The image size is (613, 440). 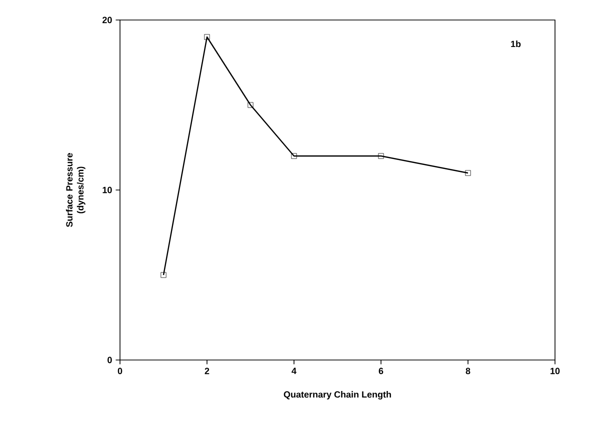 What do you see at coordinates (207, 371) in the screenshot?
I see `x-tick-label: 2` at bounding box center [207, 371].